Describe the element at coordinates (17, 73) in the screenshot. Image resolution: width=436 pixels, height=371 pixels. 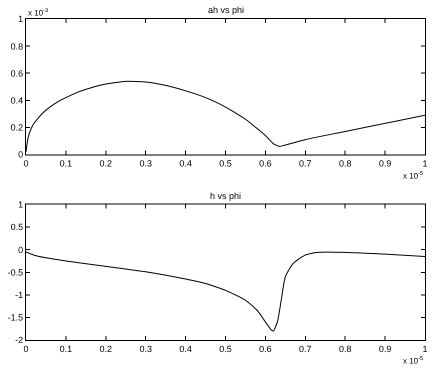
I see `y-tick-label: 0.6` at that location.